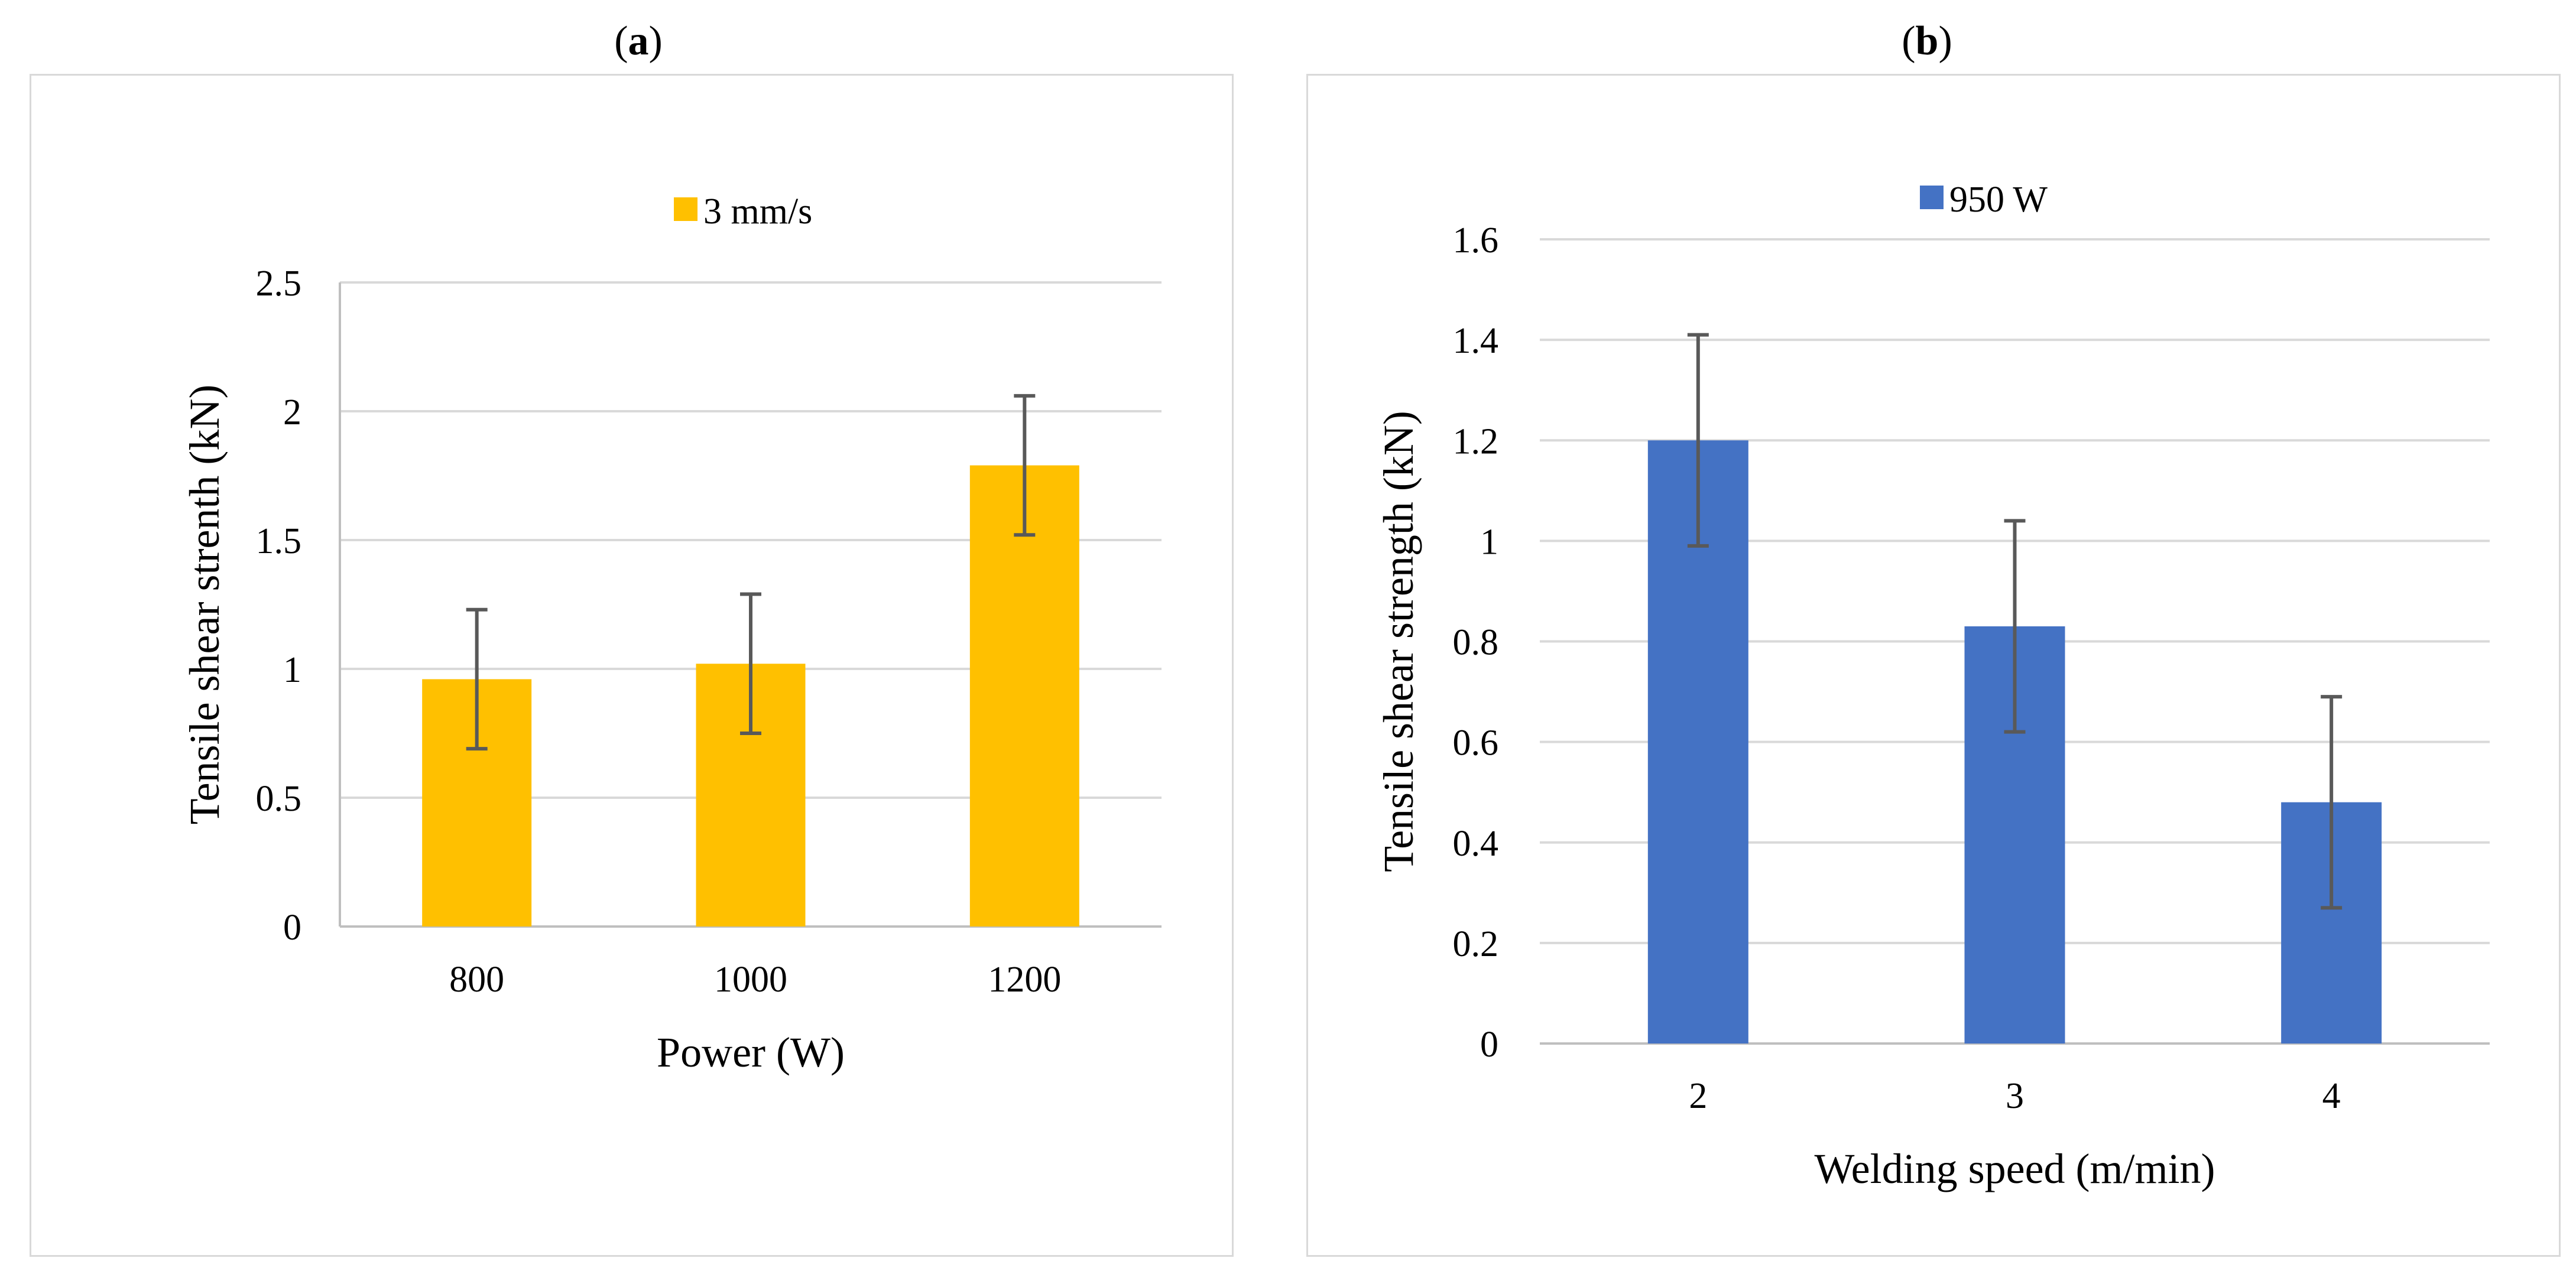  I want to click on panel-label-a-close: ), so click(655, 41).